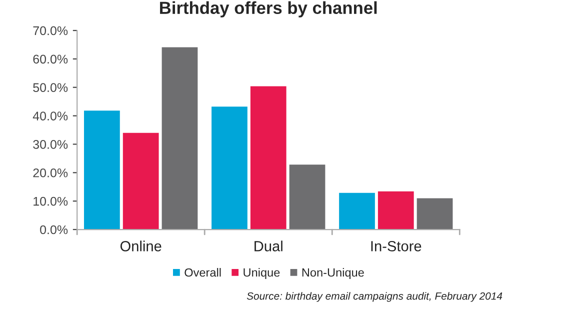  I want to click on y-tick-label: 40.0%, so click(50, 116).